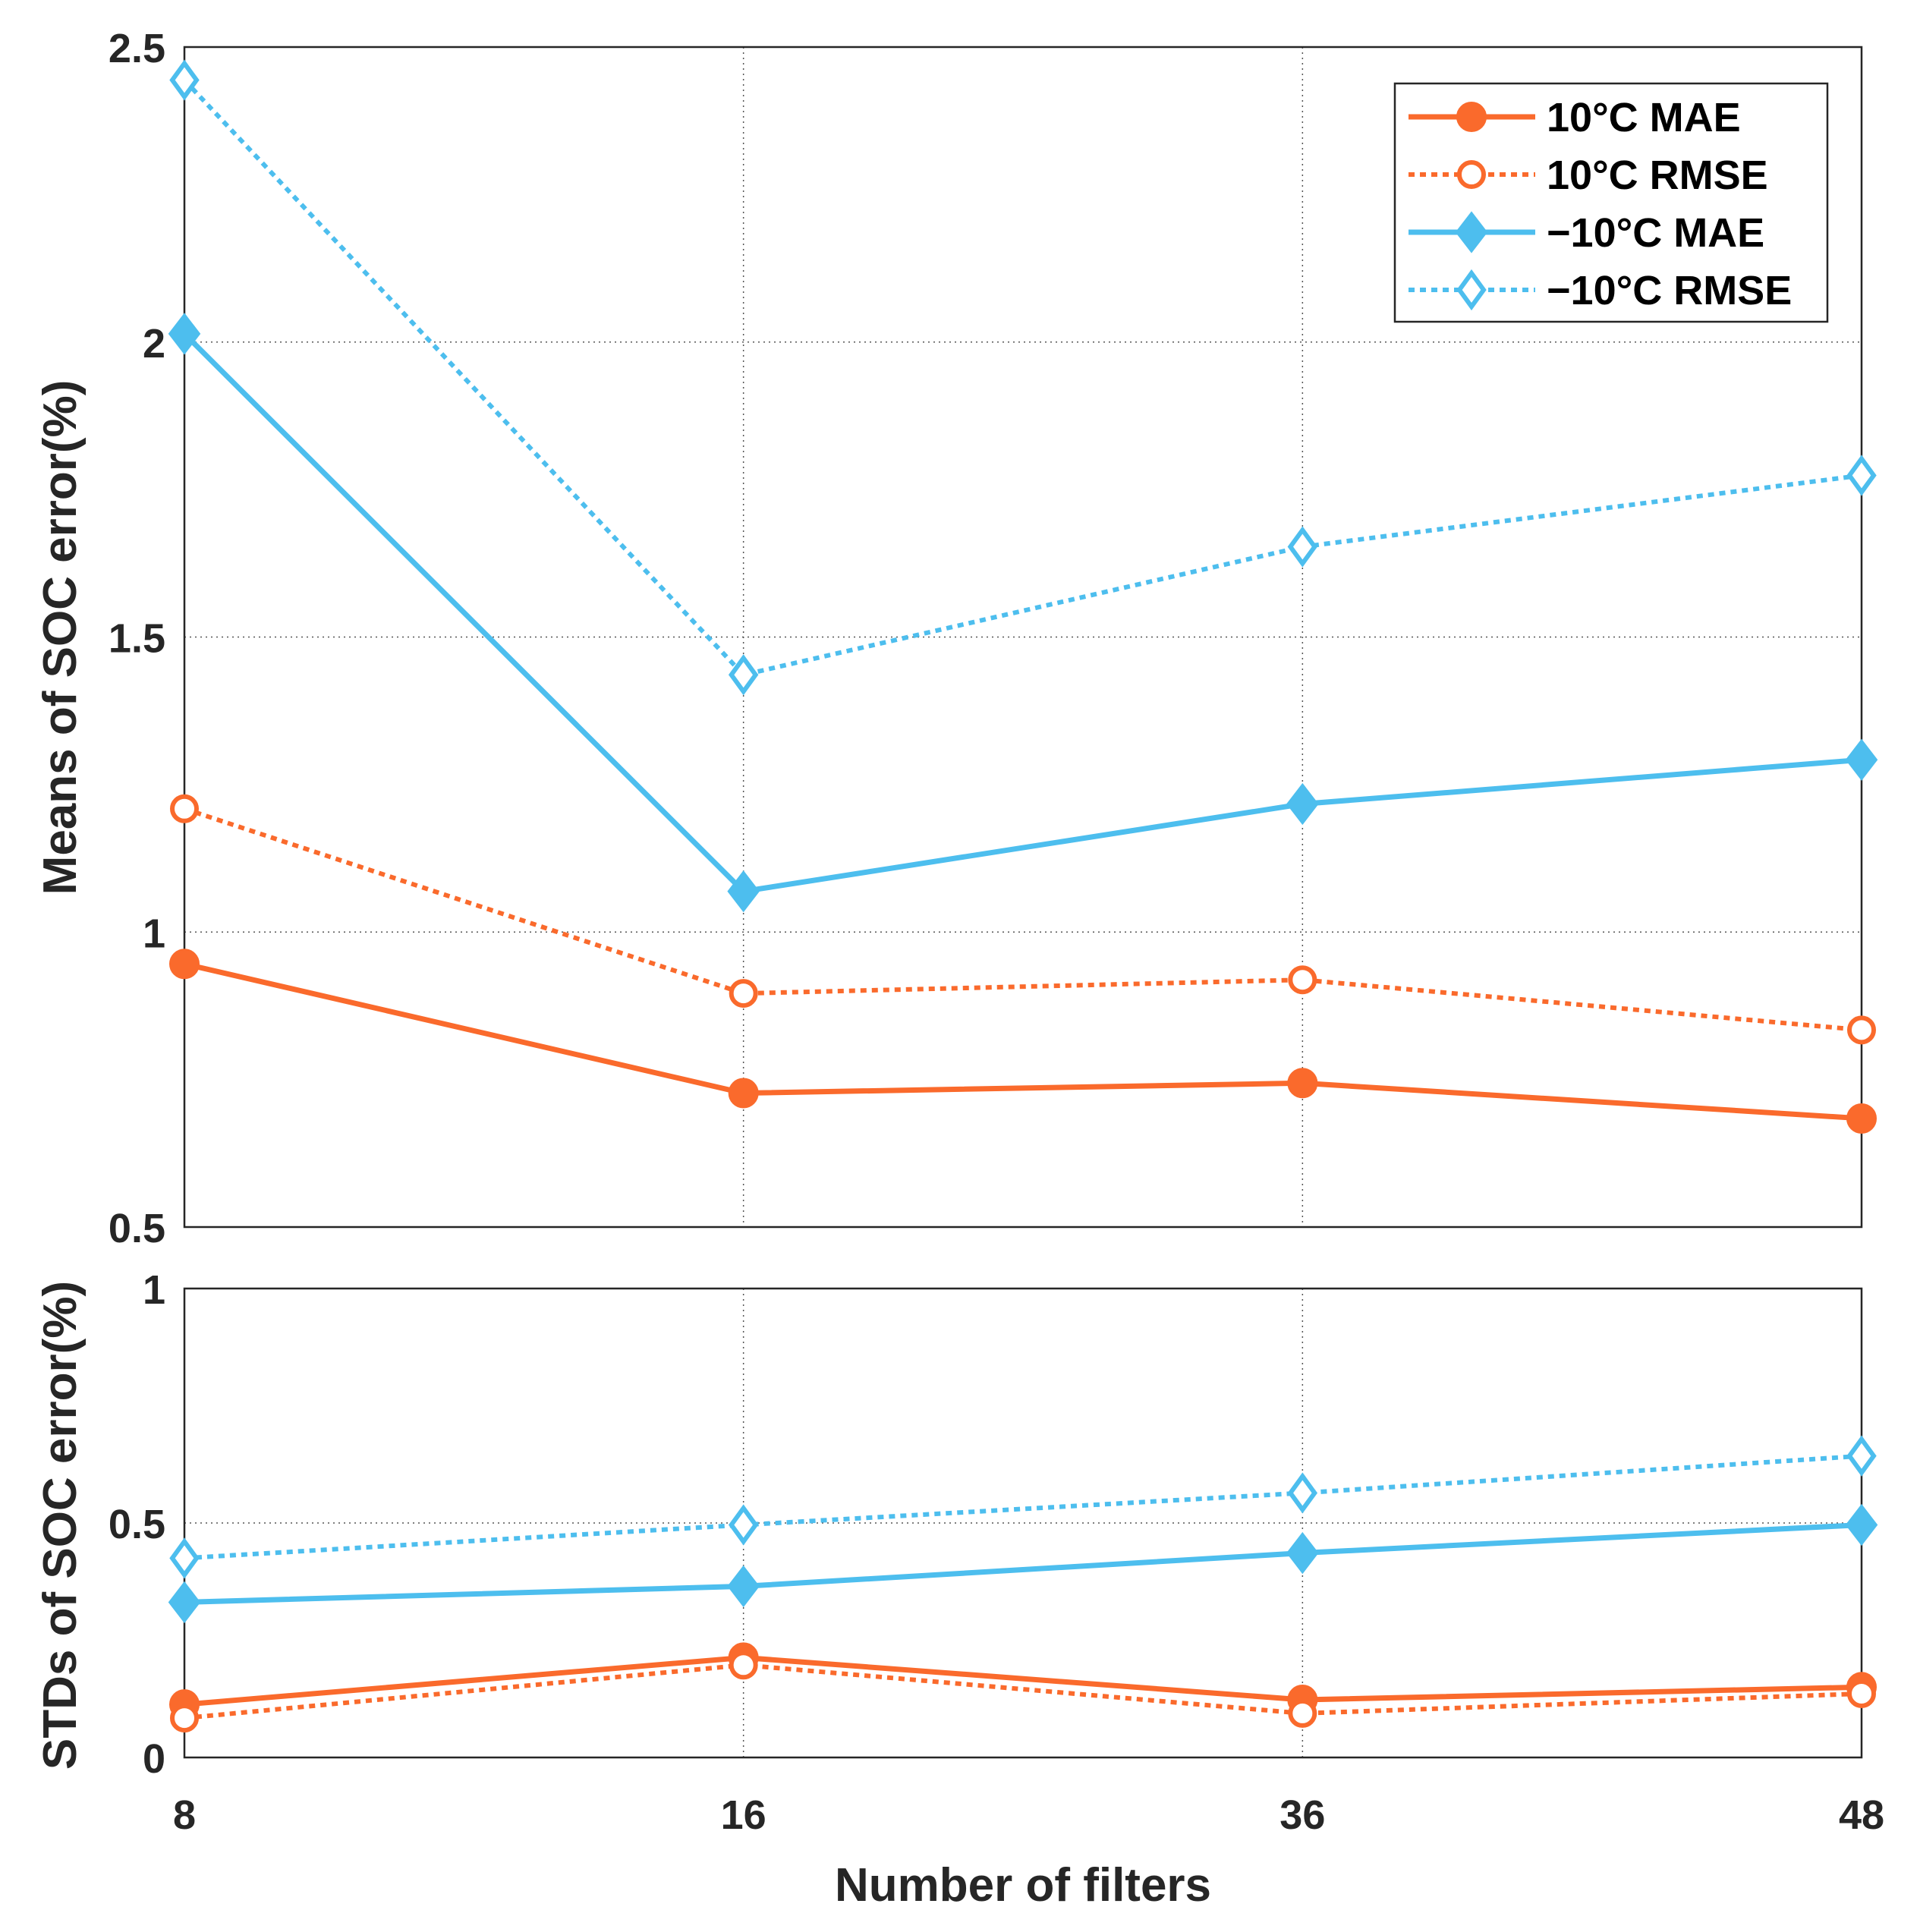  Describe the element at coordinates (1861, 1815) in the screenshot. I see `x-tick-label: 48` at that location.